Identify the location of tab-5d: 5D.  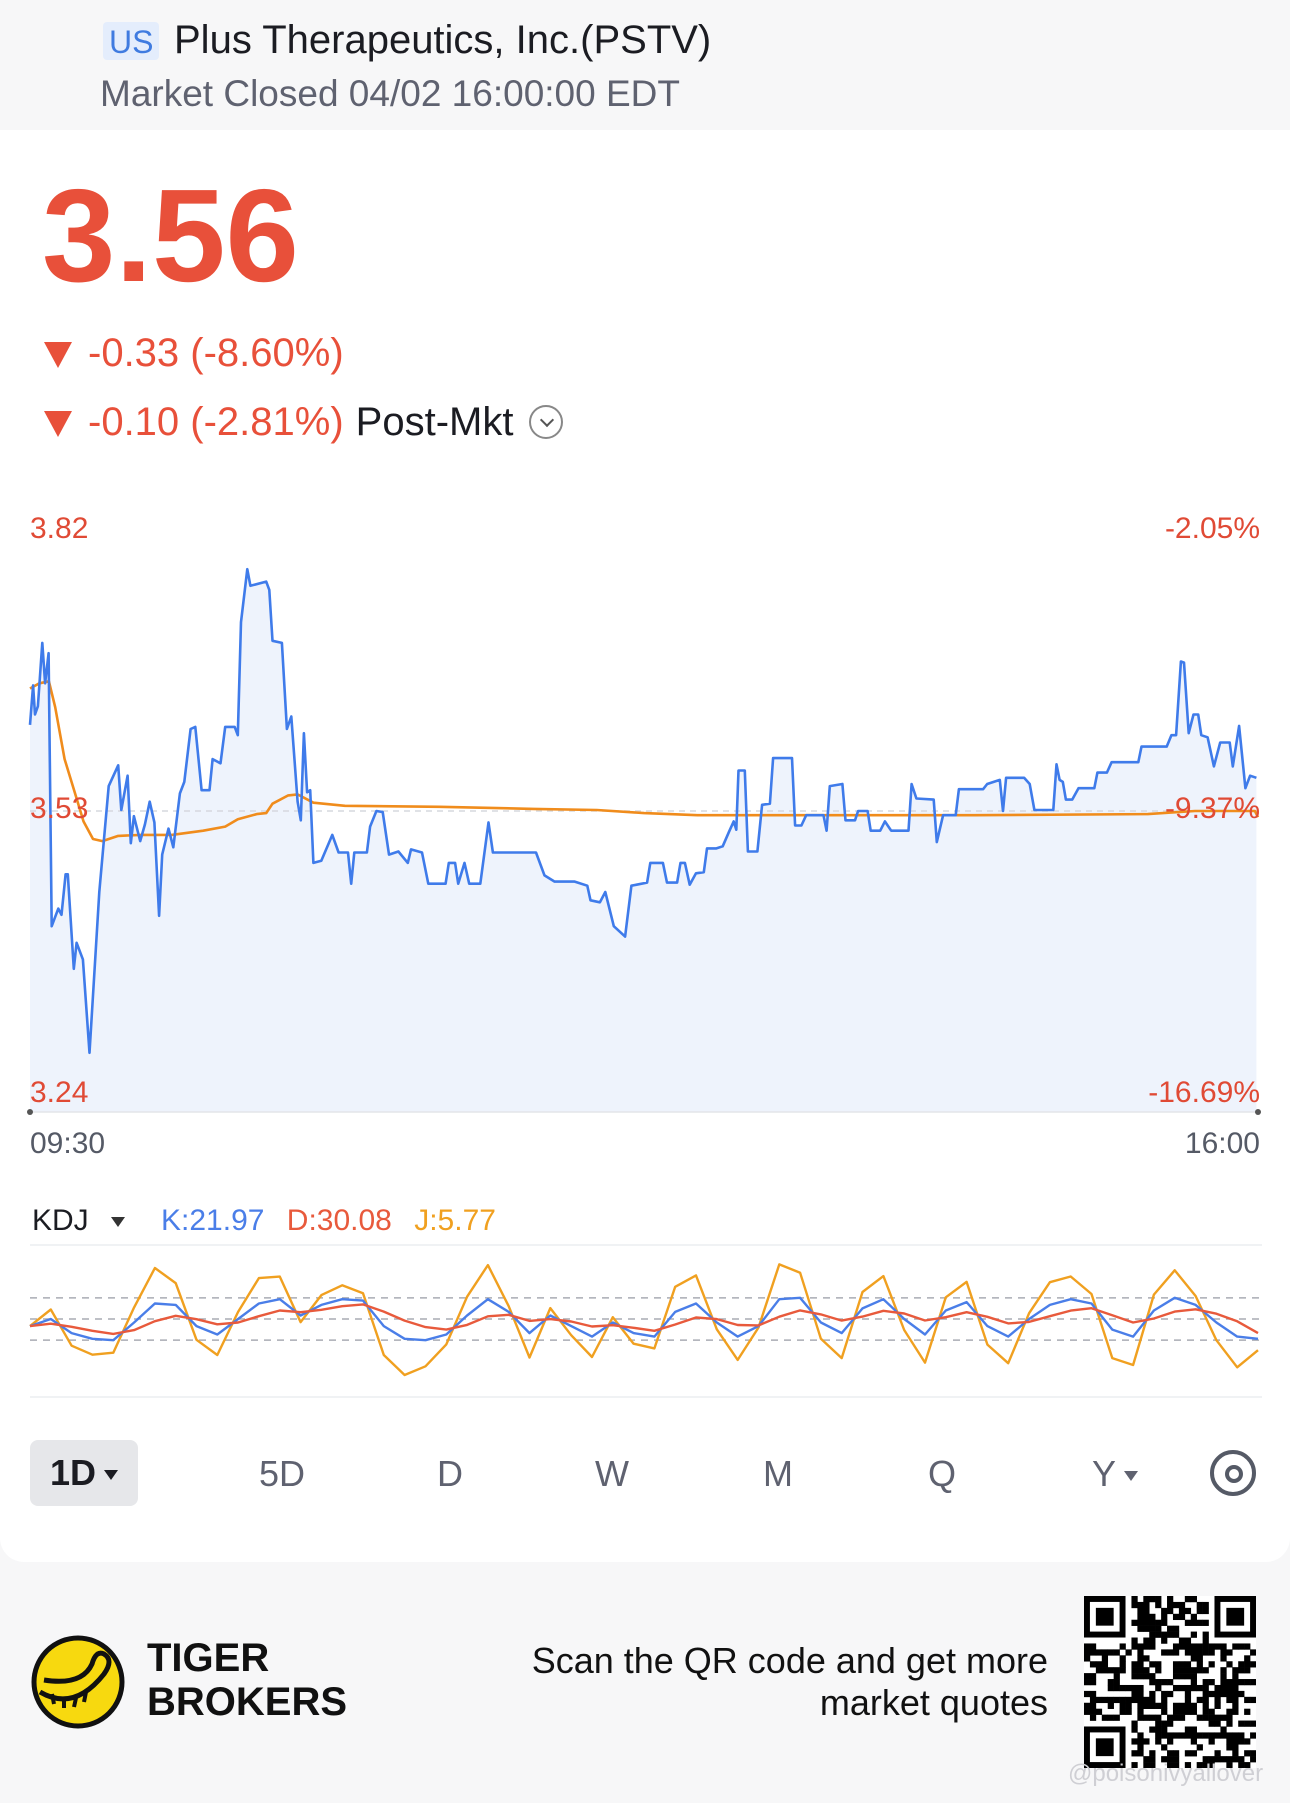
(282, 1473).